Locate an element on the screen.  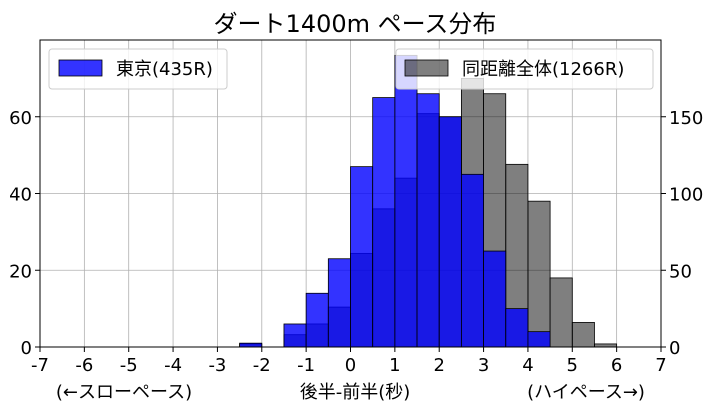
x-tick-label-14: 7 is located at coordinates (660, 365).